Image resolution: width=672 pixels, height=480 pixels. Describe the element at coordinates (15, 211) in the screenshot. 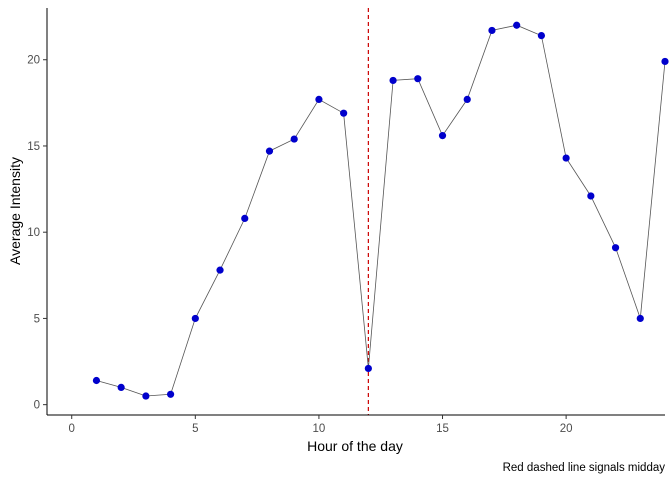

I see `y-axis-title: Average Intensity` at that location.